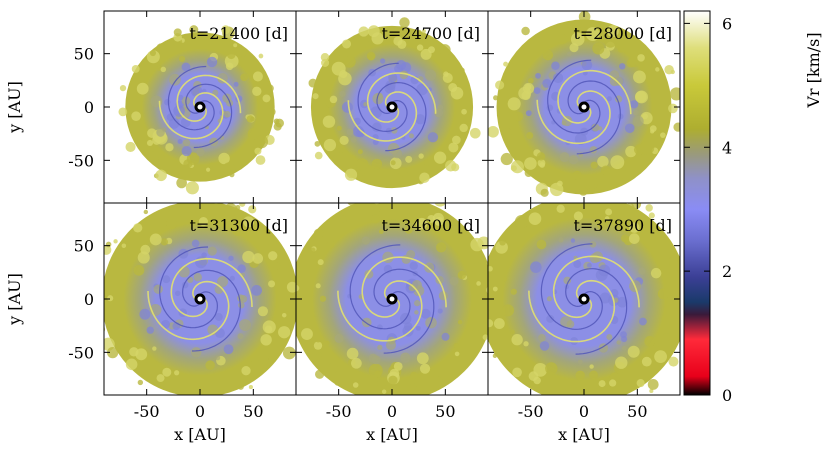  Describe the element at coordinates (727, 271) in the screenshot. I see `colorbar-tick-label: 2` at that location.